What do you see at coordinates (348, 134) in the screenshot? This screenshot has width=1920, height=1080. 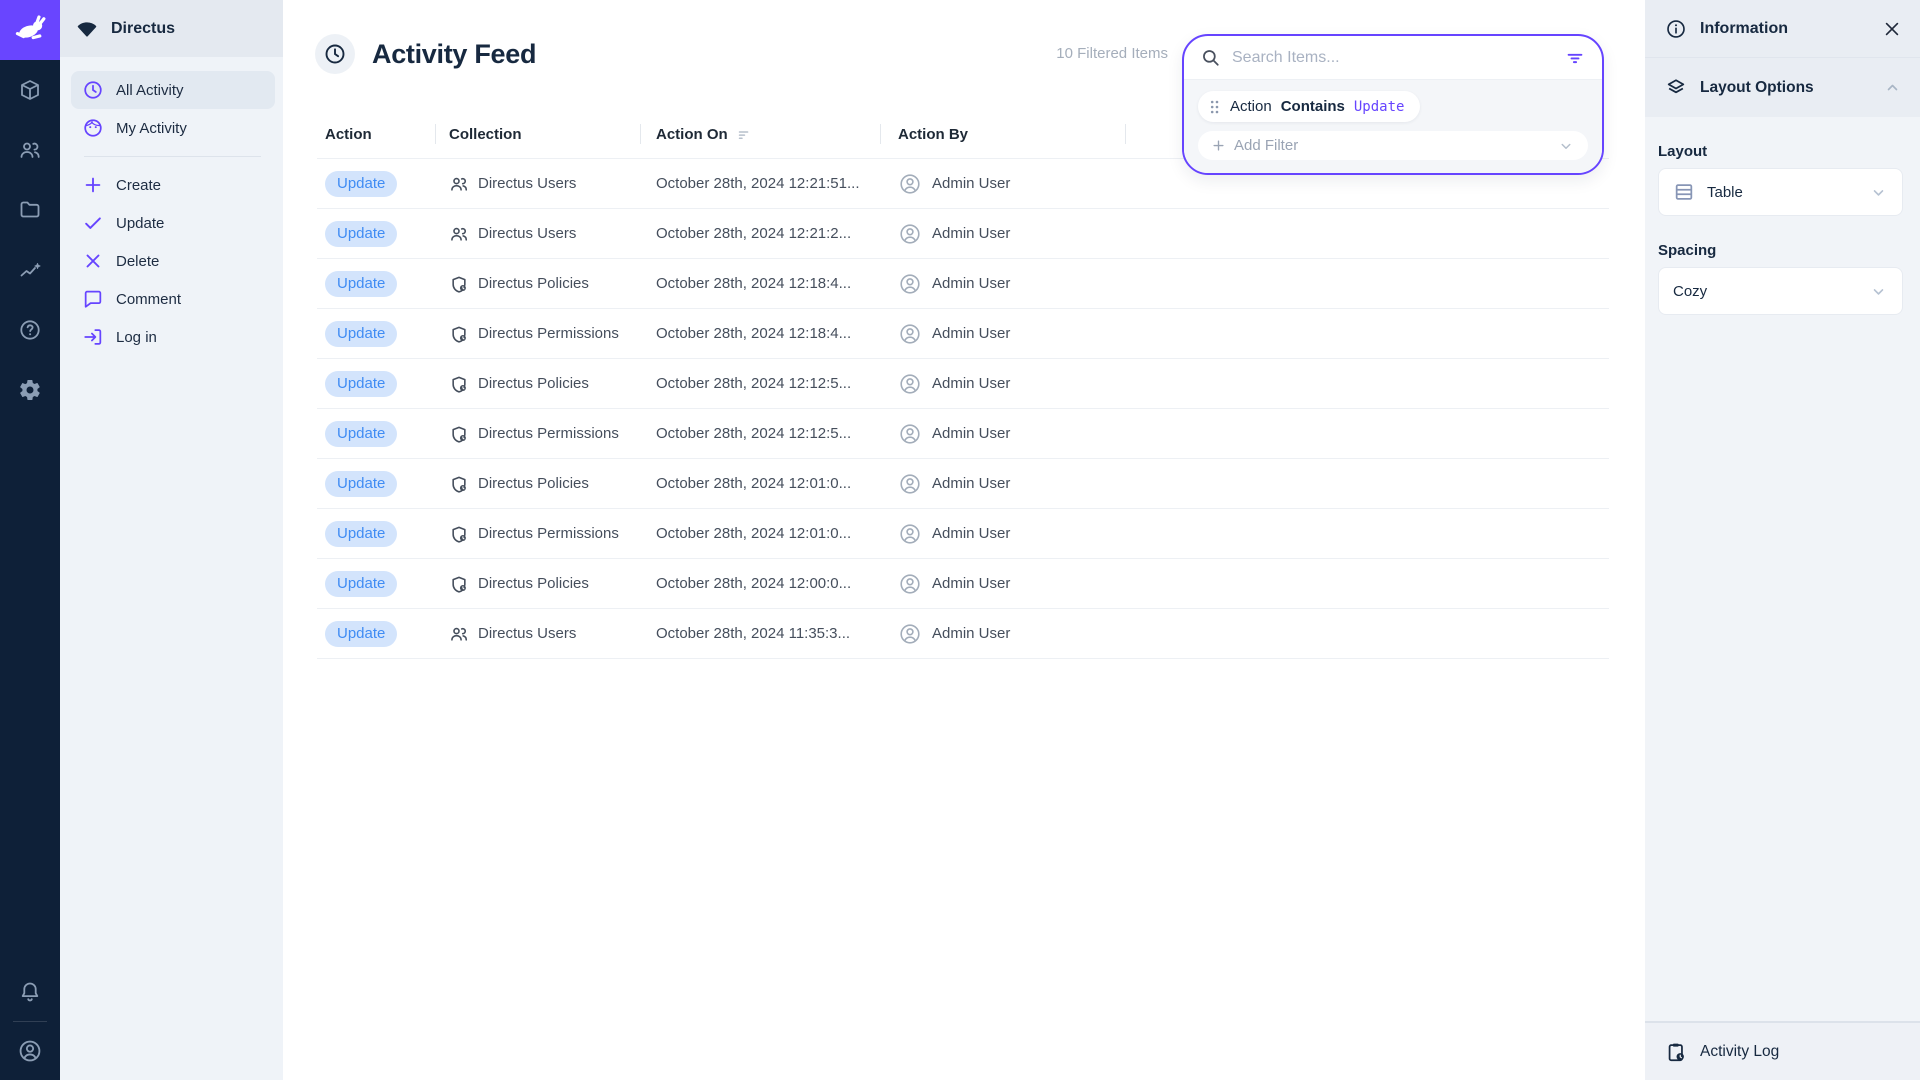 I see `column-header-action: Action` at bounding box center [348, 134].